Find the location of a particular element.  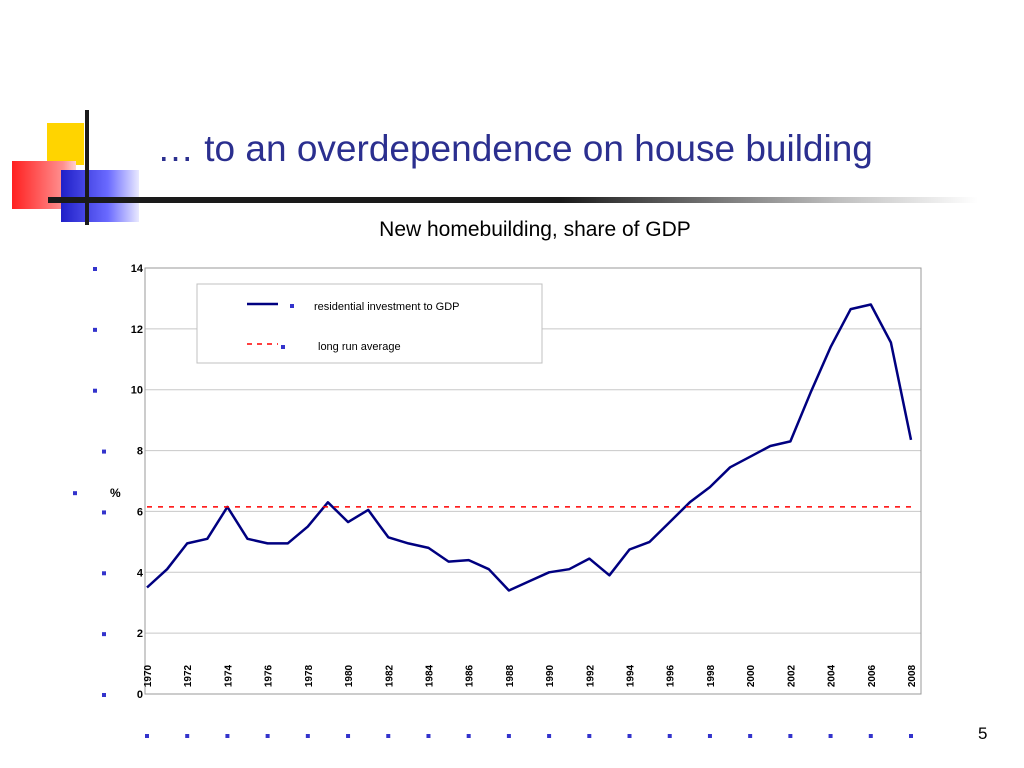

x-tick-label: 1984 is located at coordinates (429, 675).